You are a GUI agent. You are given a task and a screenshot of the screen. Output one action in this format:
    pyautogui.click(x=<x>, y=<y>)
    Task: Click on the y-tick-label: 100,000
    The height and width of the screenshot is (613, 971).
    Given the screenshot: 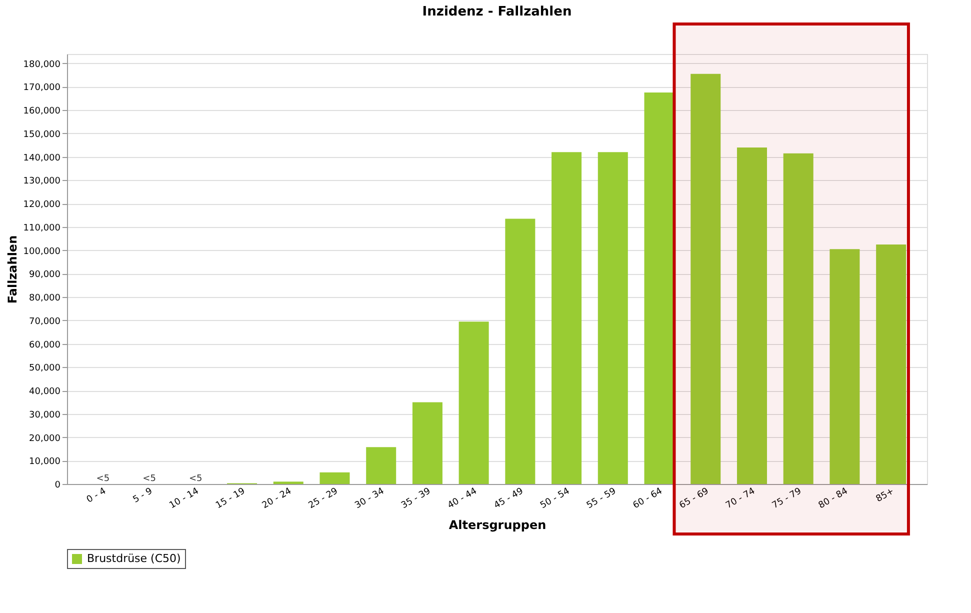 What is the action you would take?
    pyautogui.click(x=42, y=251)
    